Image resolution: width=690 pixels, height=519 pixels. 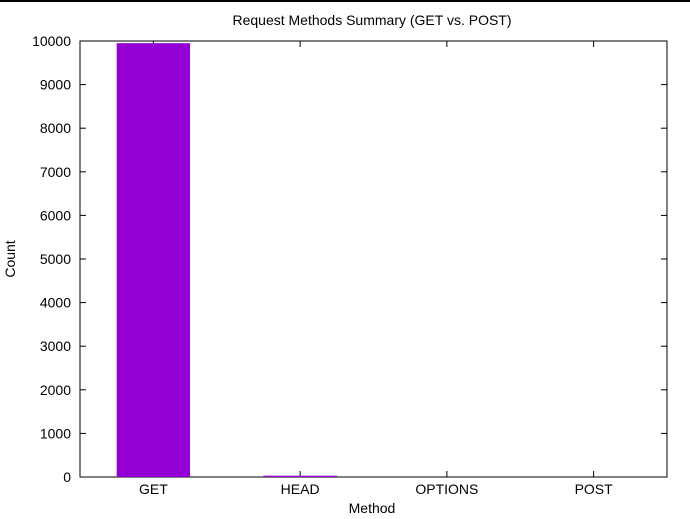 I want to click on y-tick-label: 5000, so click(x=55, y=259).